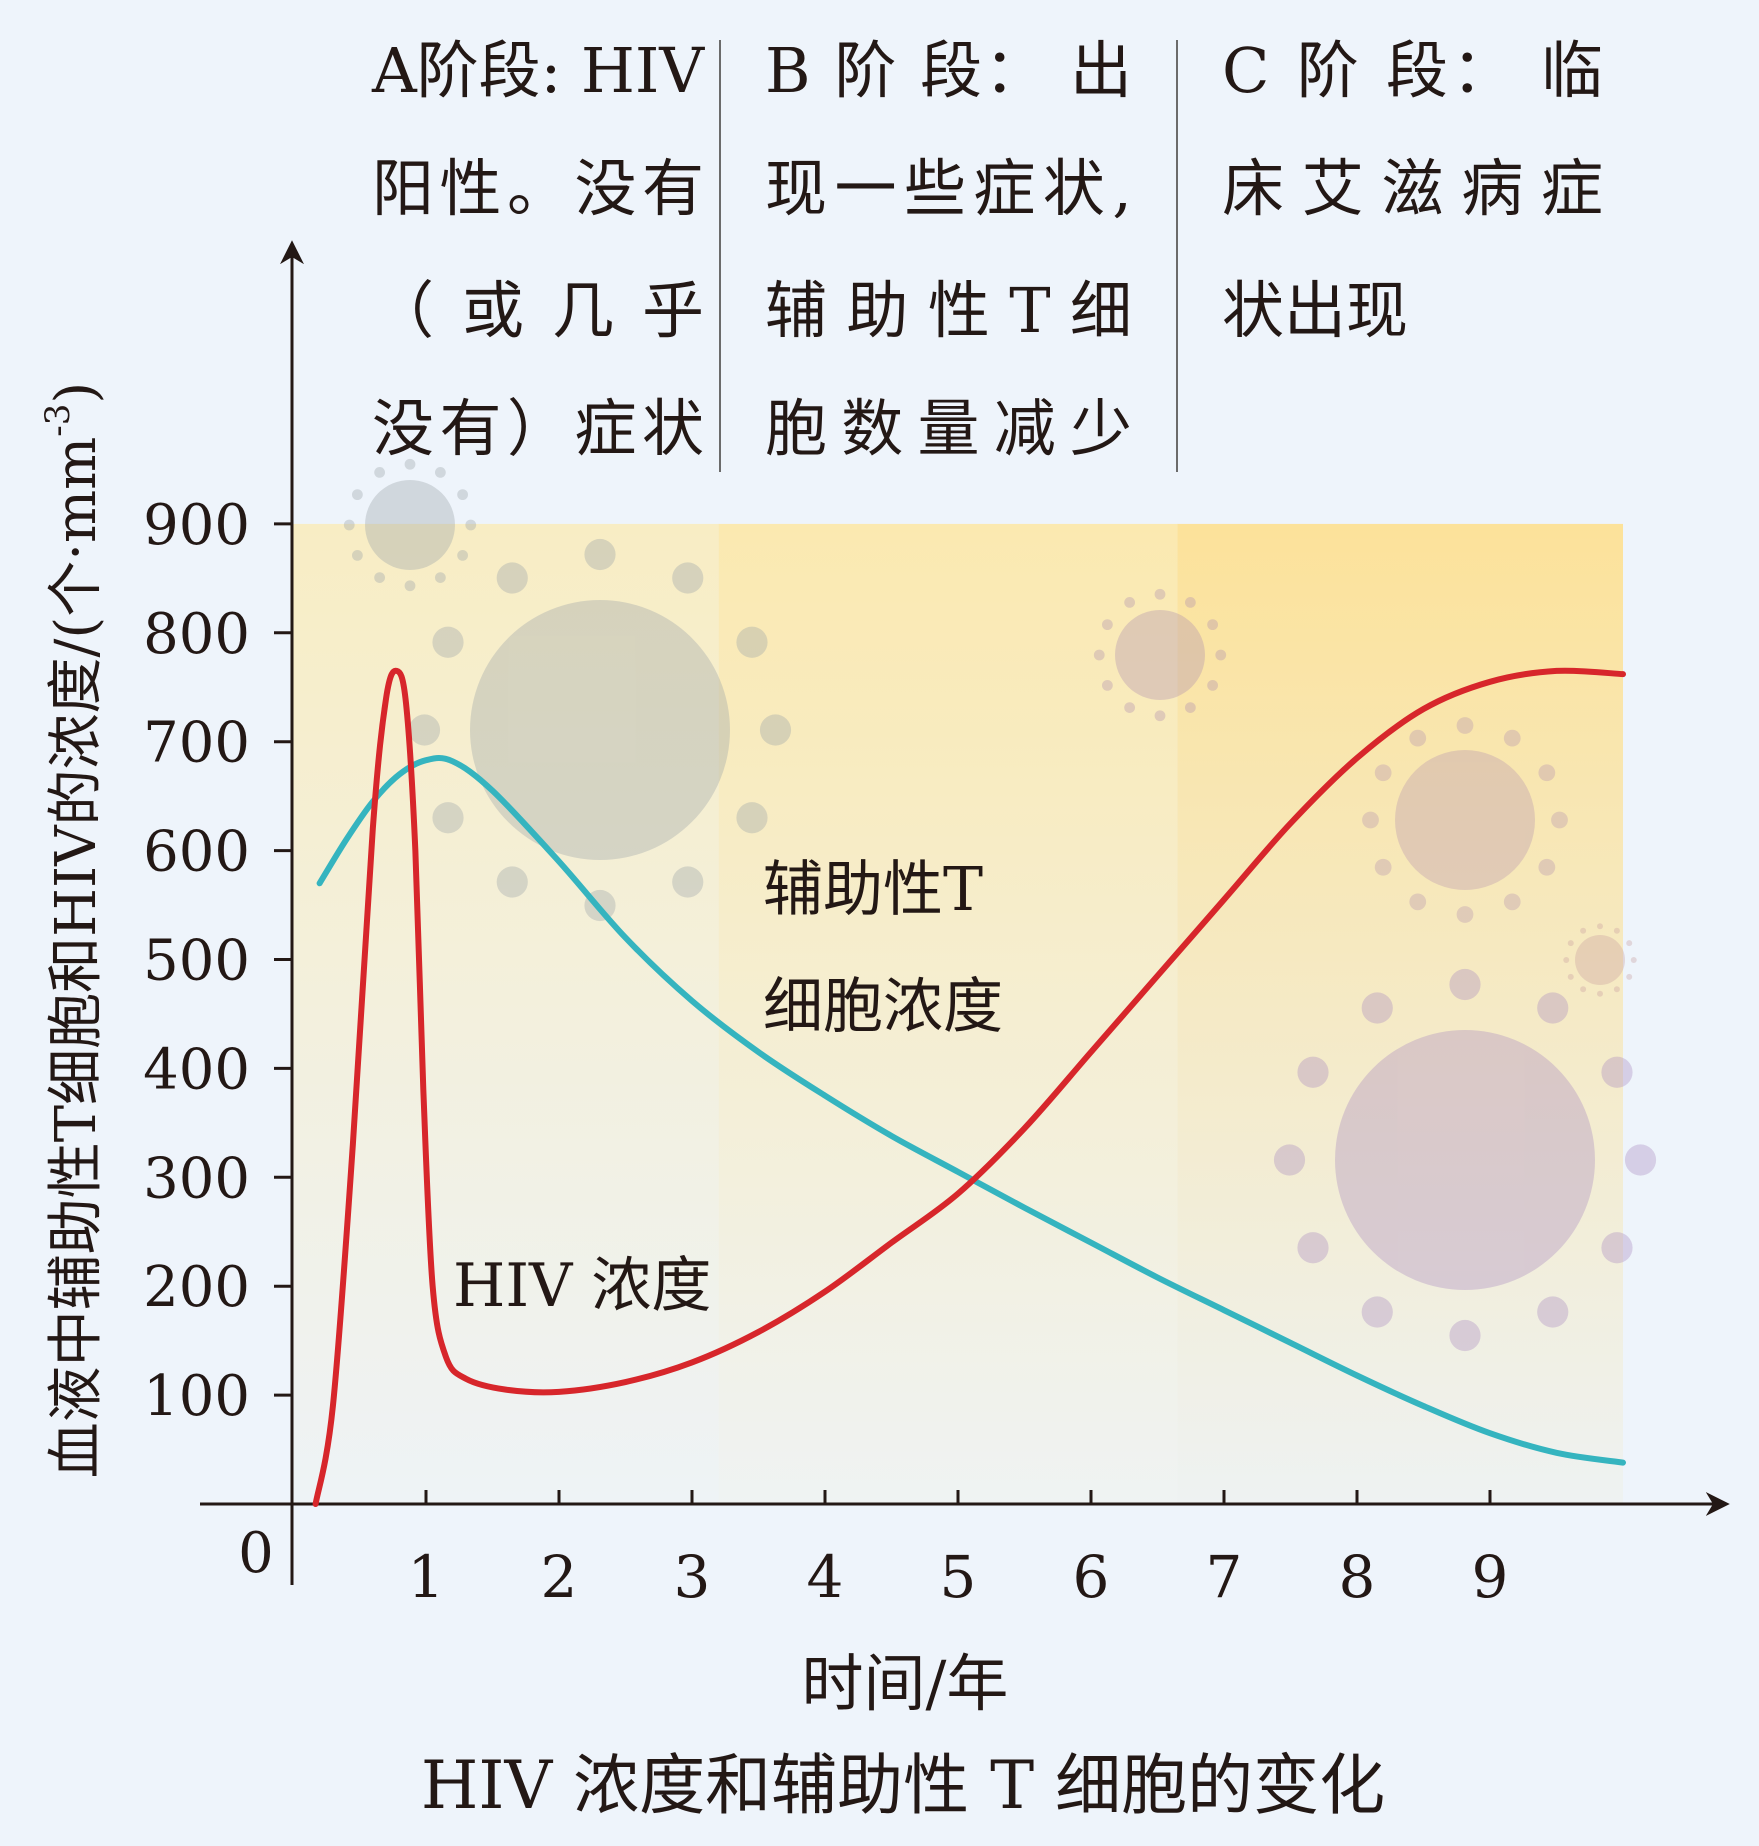 The width and height of the screenshot is (1759, 1846). What do you see at coordinates (905, 1683) in the screenshot?
I see `x-axis-title: 时间/年` at bounding box center [905, 1683].